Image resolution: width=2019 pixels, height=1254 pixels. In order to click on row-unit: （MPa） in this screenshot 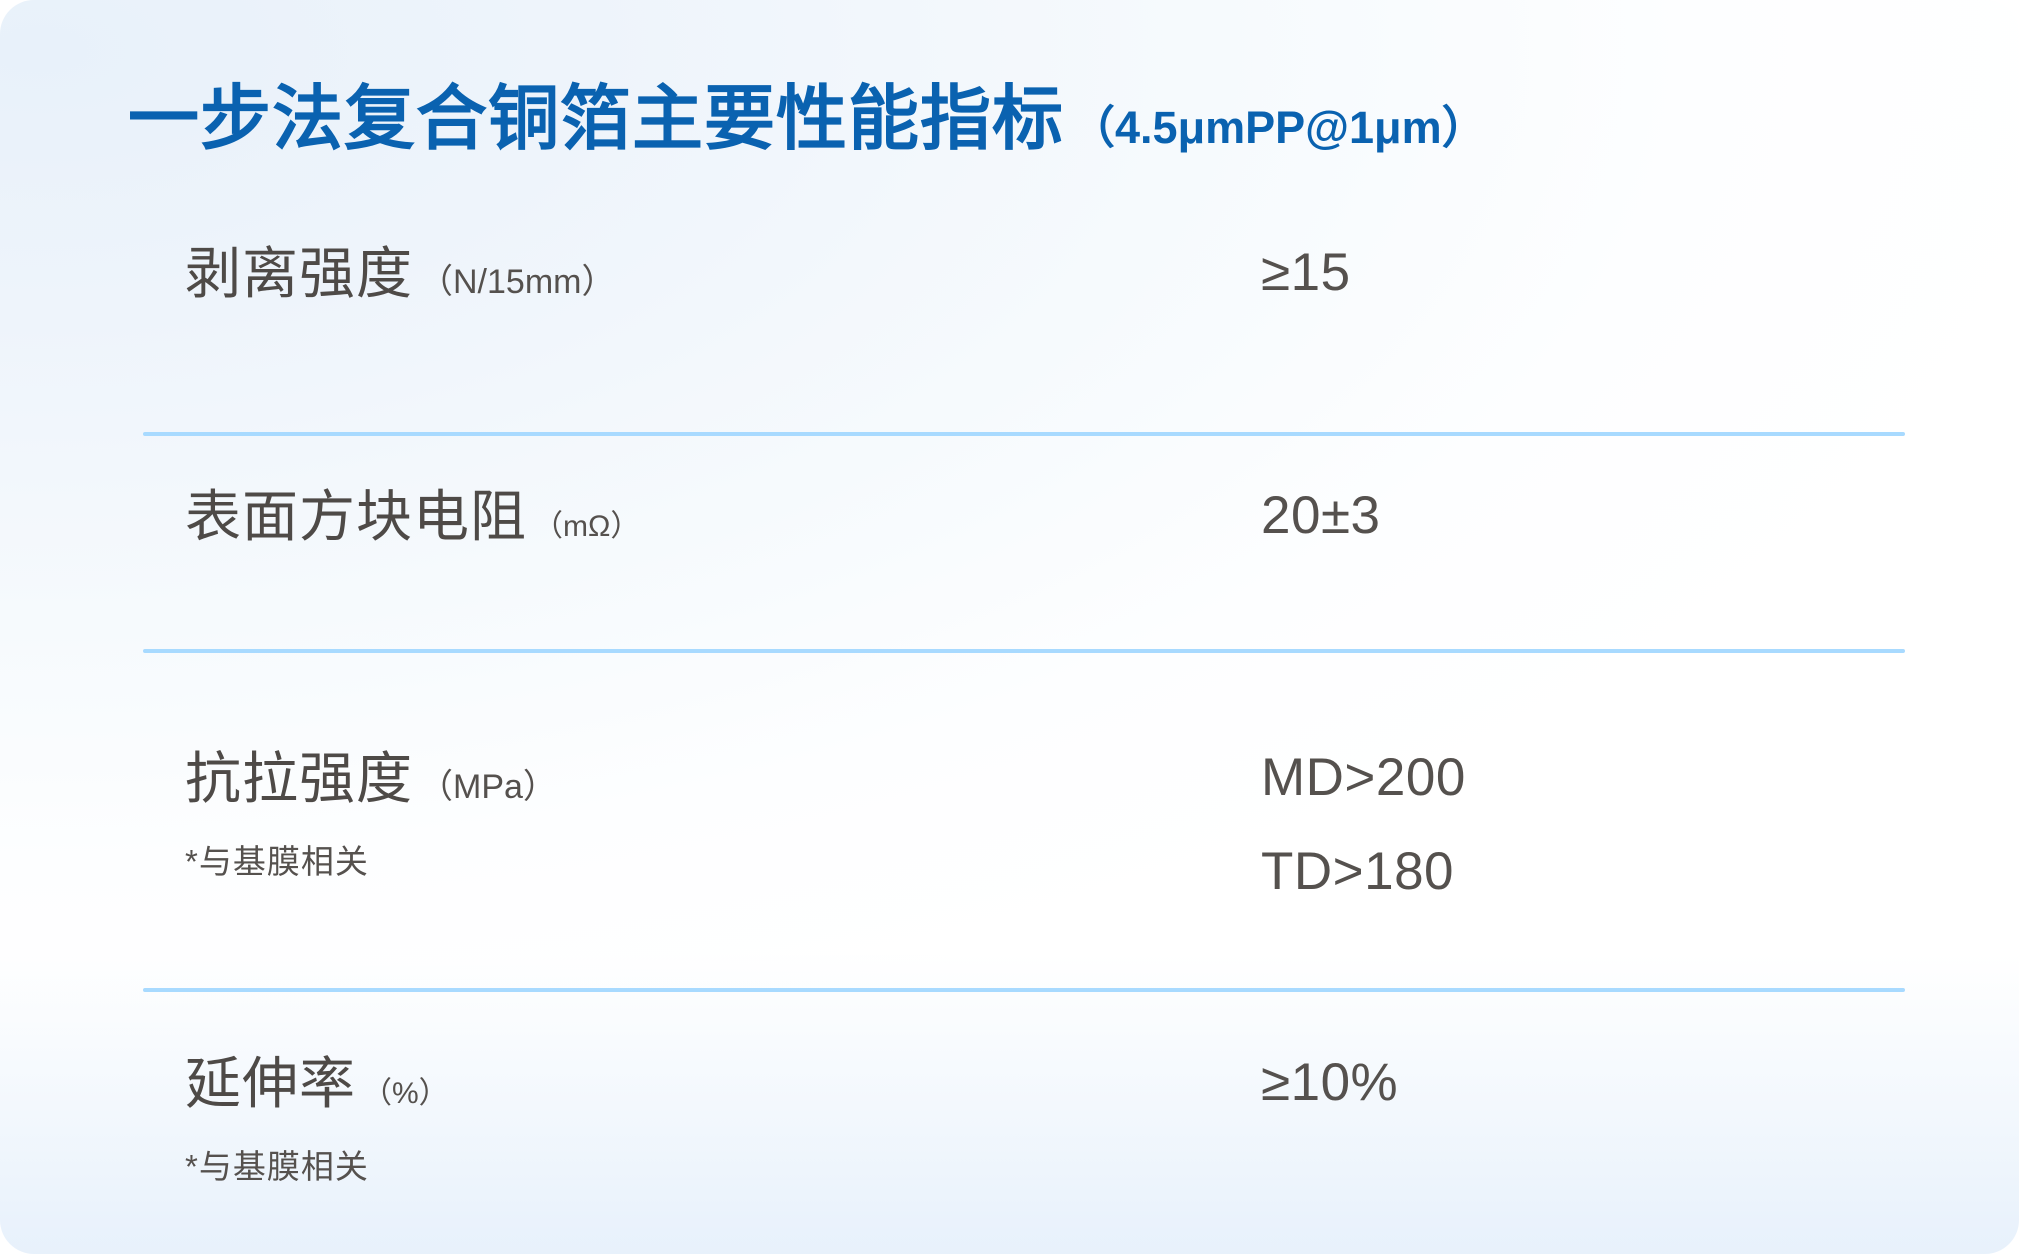, I will do `click(488, 787)`.